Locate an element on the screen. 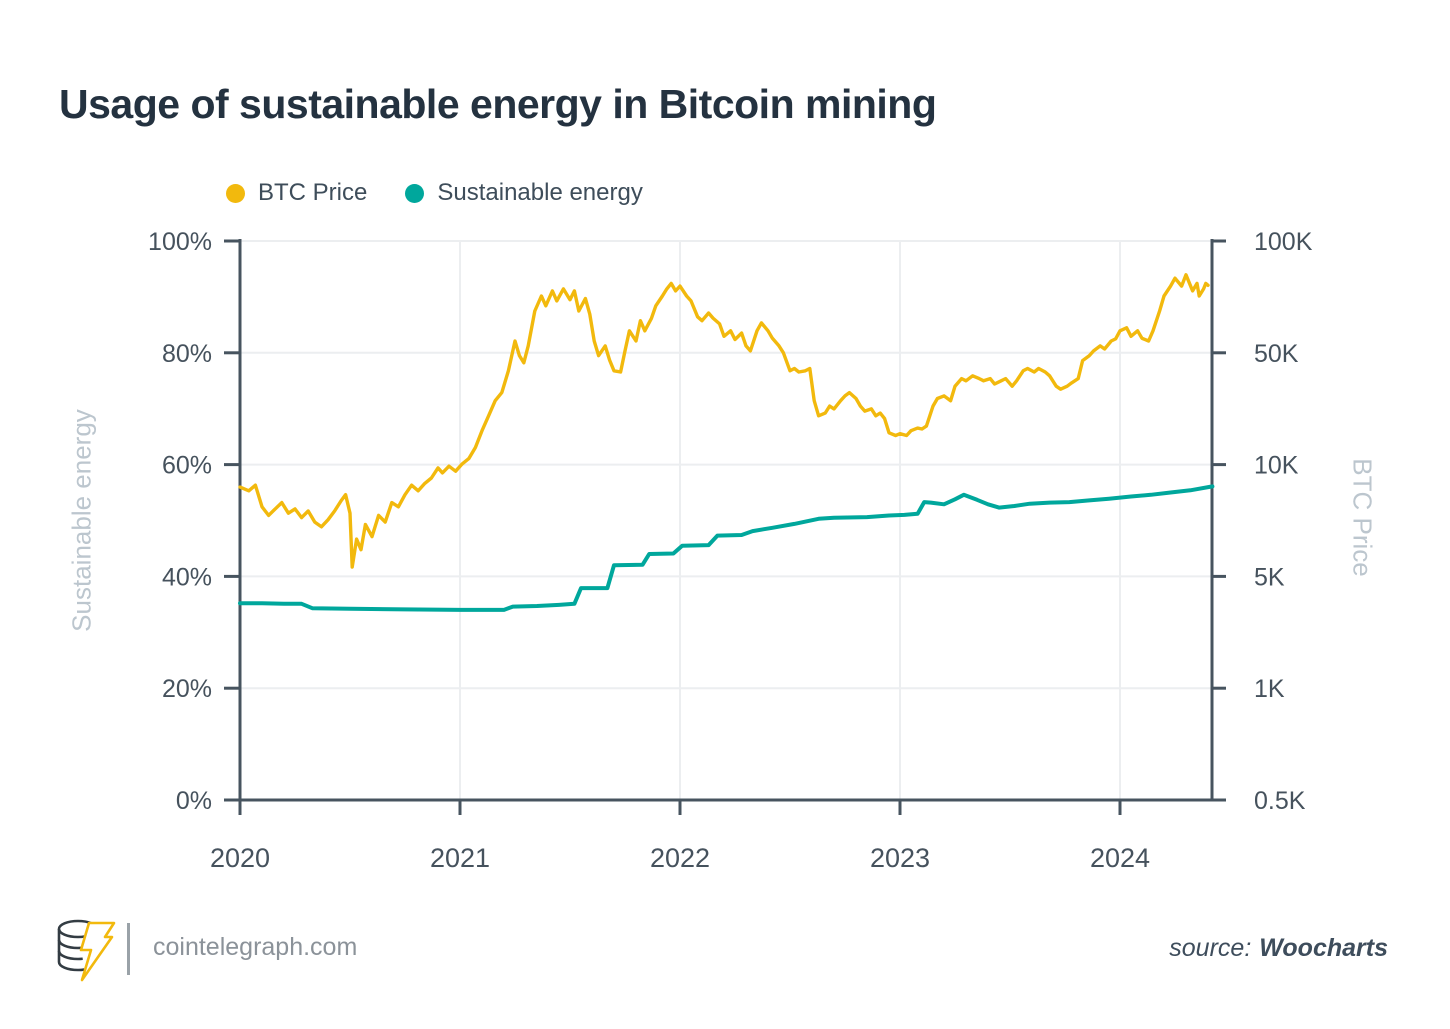 The height and width of the screenshot is (1029, 1450). left-axis-tick-label: 100% is located at coordinates (180, 242).